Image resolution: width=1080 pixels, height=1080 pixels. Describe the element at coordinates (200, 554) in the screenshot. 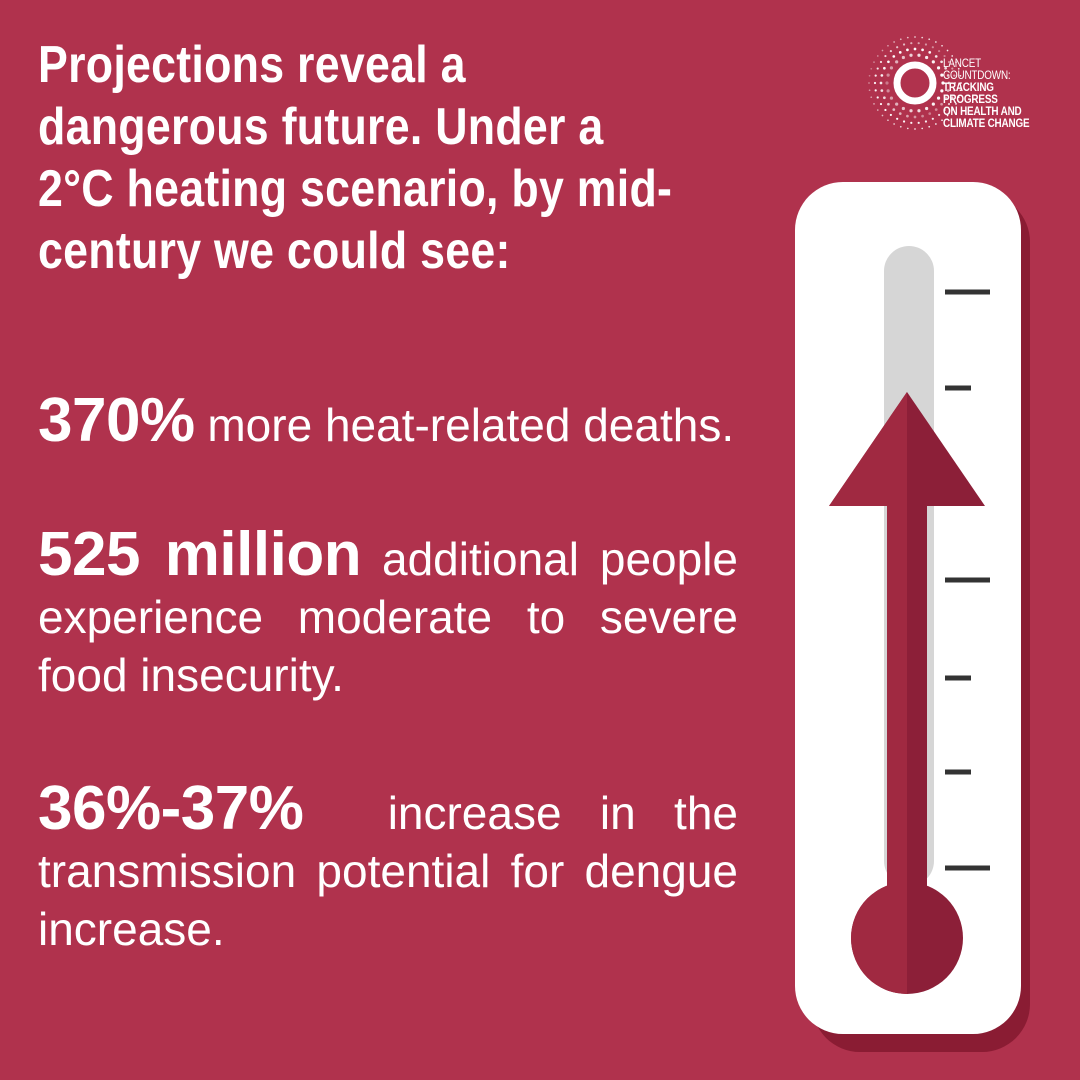

I see `stat-figure: 525 million` at that location.